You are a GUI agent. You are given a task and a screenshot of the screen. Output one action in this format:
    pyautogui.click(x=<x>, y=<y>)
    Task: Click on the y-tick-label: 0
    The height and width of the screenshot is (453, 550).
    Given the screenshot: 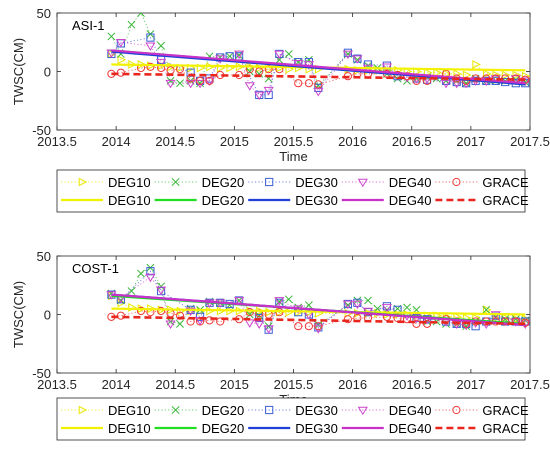 What is the action you would take?
    pyautogui.click(x=47, y=315)
    